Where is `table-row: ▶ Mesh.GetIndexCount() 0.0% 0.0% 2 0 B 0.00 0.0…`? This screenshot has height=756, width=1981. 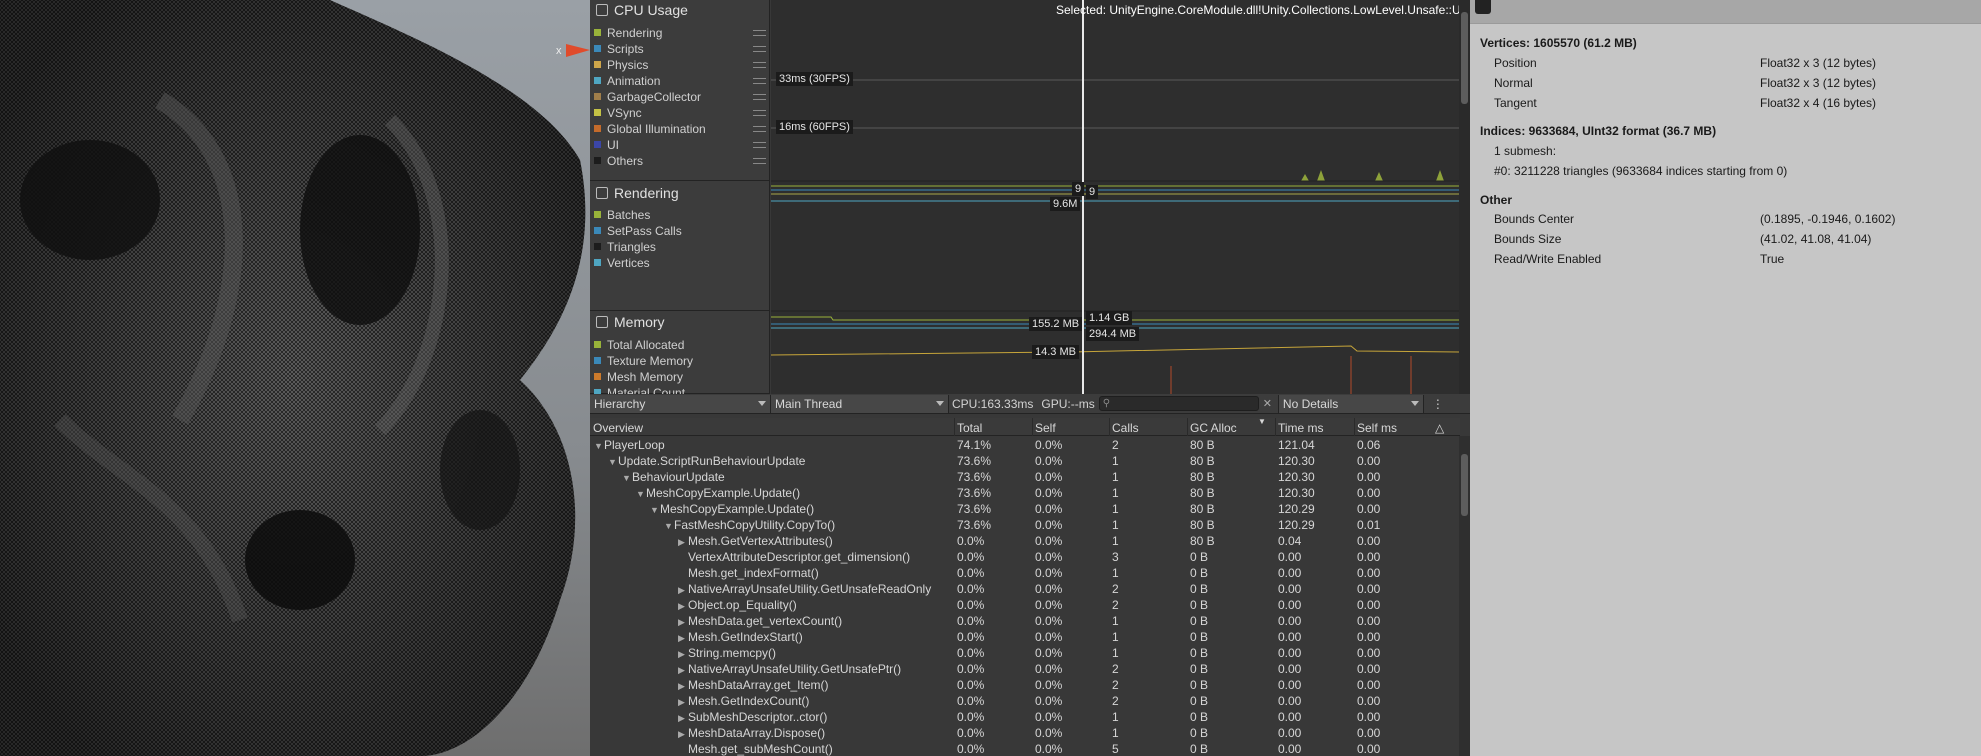
table-row: ▶ Mesh.GetIndexCount() 0.0% 0.0% 2 0 B 0.00 0.0… is located at coordinates (1025, 701).